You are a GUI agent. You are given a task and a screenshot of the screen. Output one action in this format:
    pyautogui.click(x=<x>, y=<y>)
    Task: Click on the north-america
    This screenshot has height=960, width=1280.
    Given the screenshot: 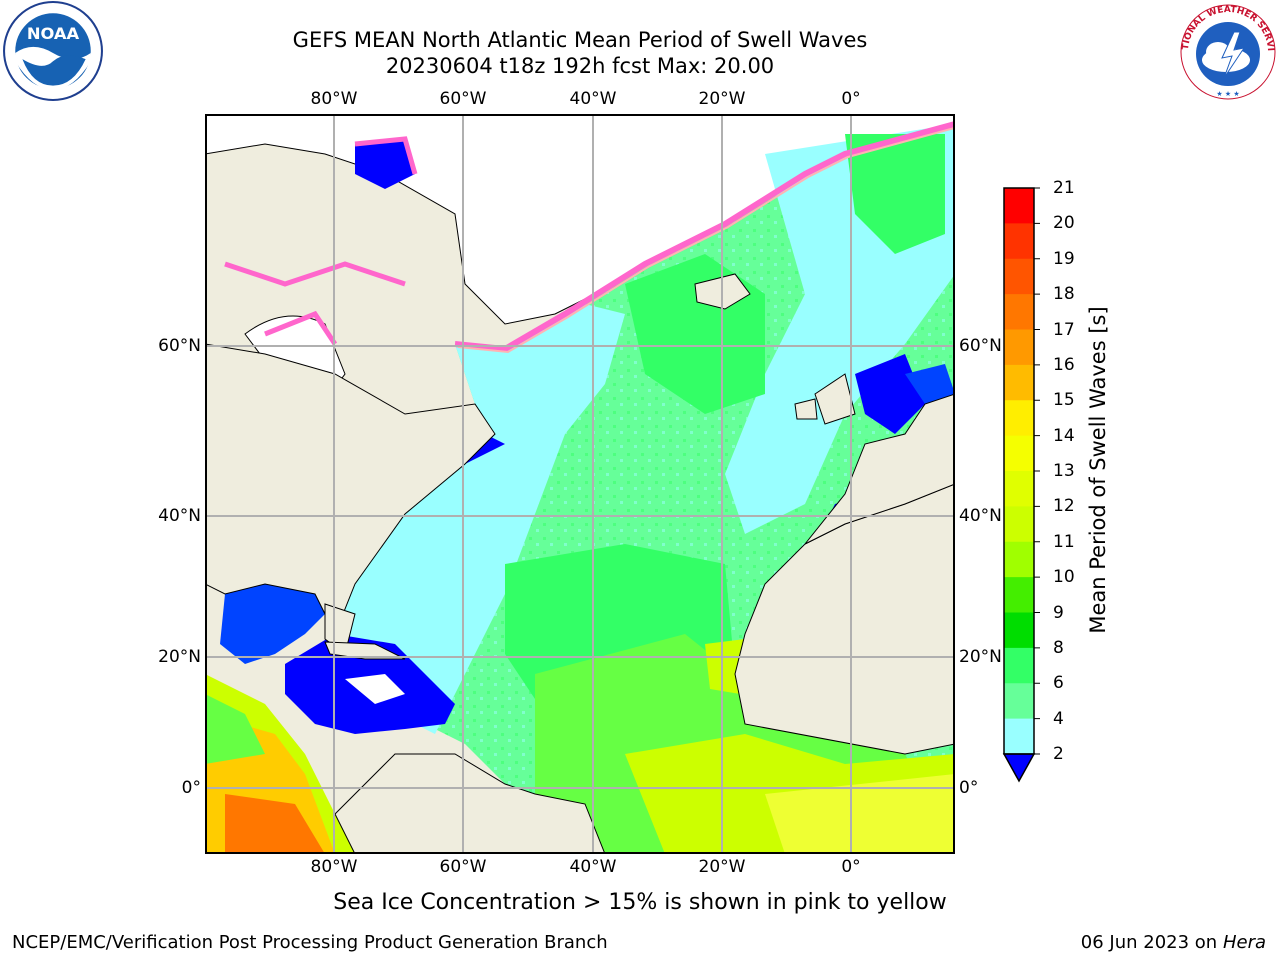 What is the action you would take?
    pyautogui.click(x=350, y=489)
    